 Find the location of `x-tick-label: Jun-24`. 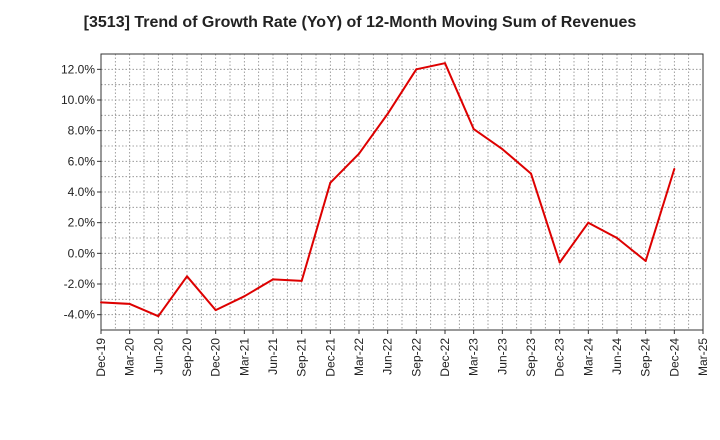

x-tick-label: Jun-24 is located at coordinates (617, 356).